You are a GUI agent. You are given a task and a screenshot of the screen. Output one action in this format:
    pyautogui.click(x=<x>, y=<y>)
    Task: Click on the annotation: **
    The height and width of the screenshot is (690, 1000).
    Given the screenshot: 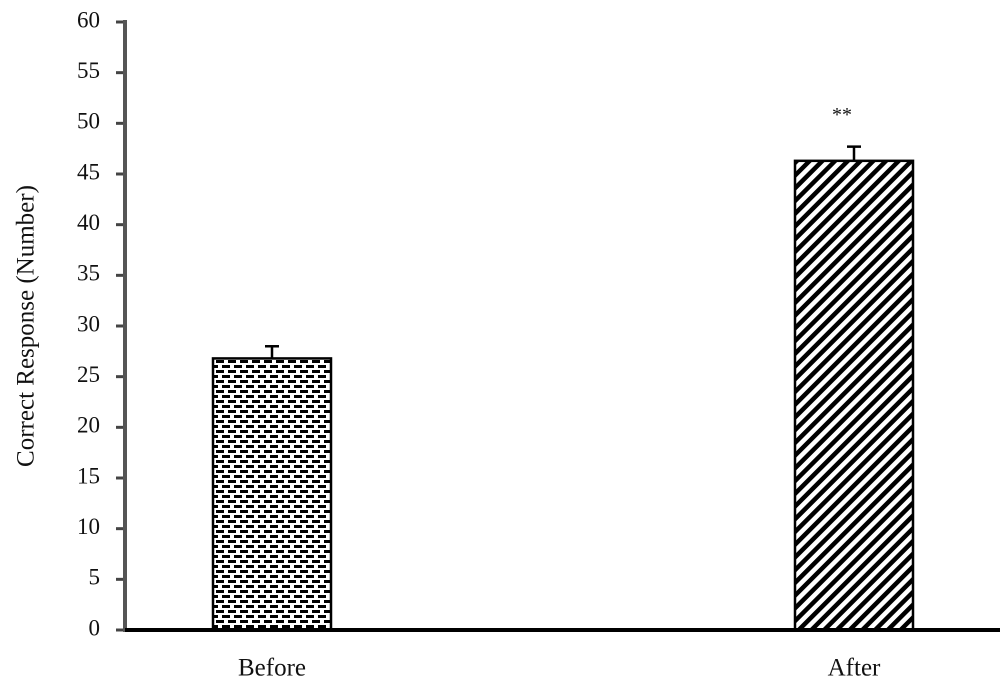 What is the action you would take?
    pyautogui.click(x=842, y=115)
    